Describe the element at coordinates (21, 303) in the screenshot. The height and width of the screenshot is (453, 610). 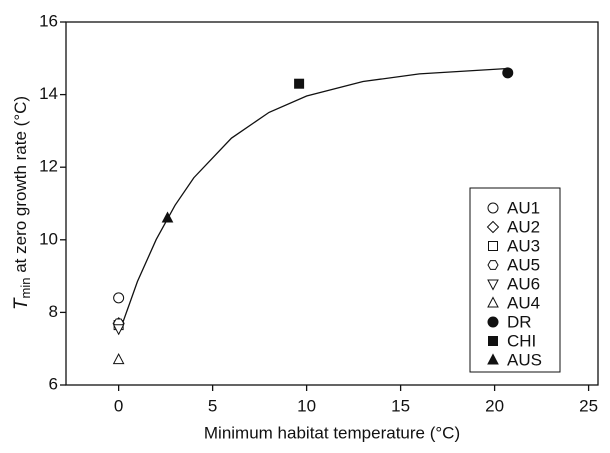
I see `y-label-symbol: T` at that location.